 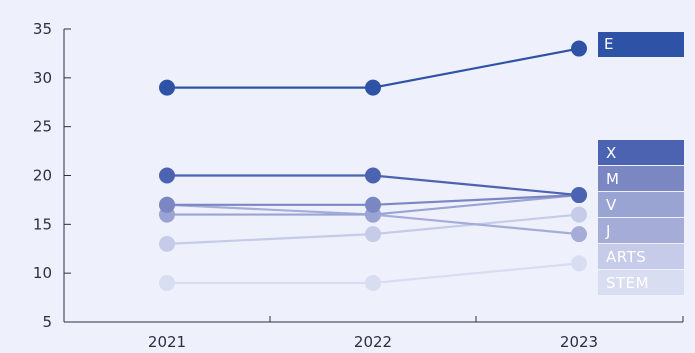 What do you see at coordinates (612, 179) in the screenshot?
I see `legend-label-m: M` at bounding box center [612, 179].